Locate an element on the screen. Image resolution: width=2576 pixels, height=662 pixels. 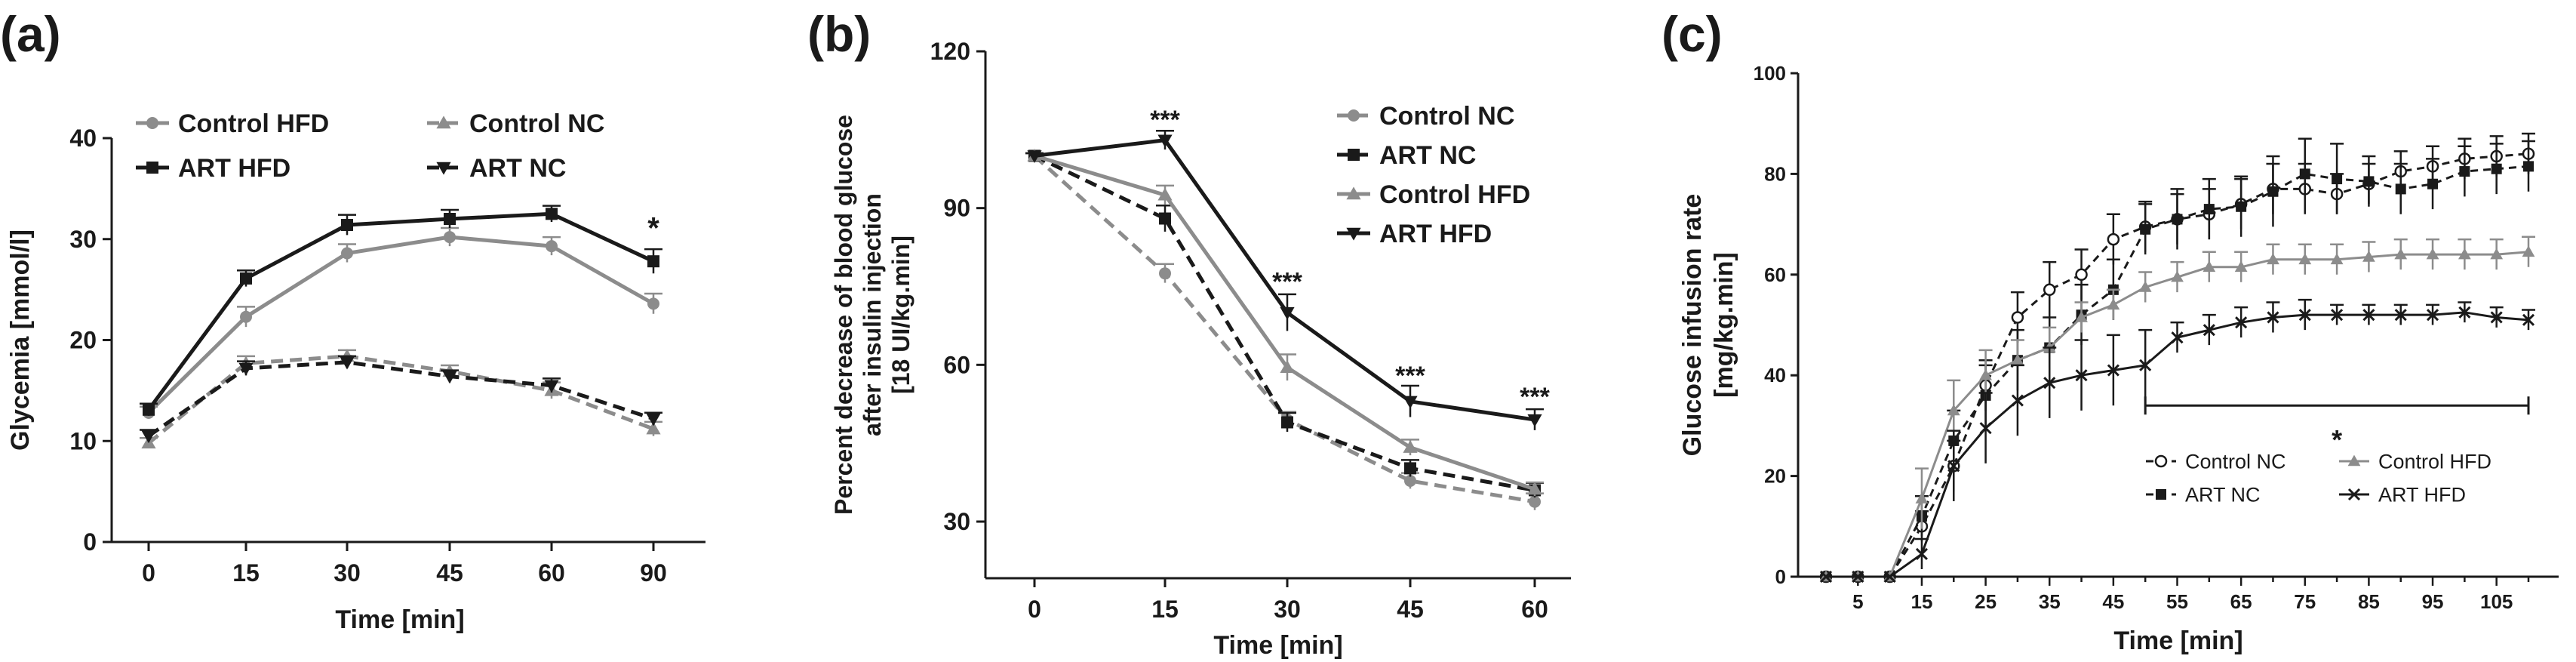
x-tick-label: 25 is located at coordinates (1986, 601).